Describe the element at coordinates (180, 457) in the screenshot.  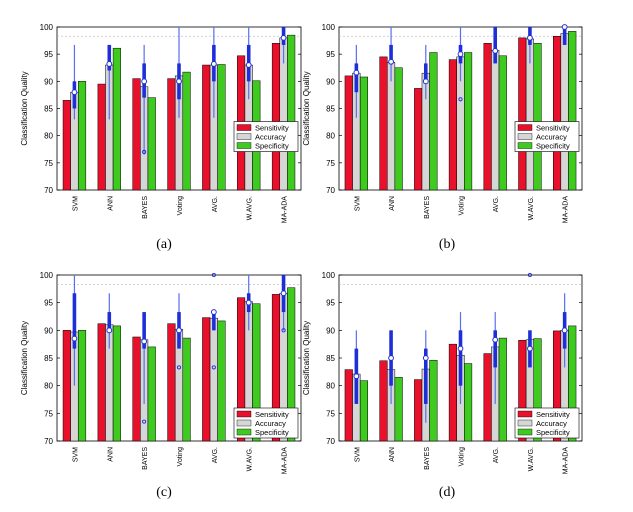
I see `x-tick-label: Voting` at that location.